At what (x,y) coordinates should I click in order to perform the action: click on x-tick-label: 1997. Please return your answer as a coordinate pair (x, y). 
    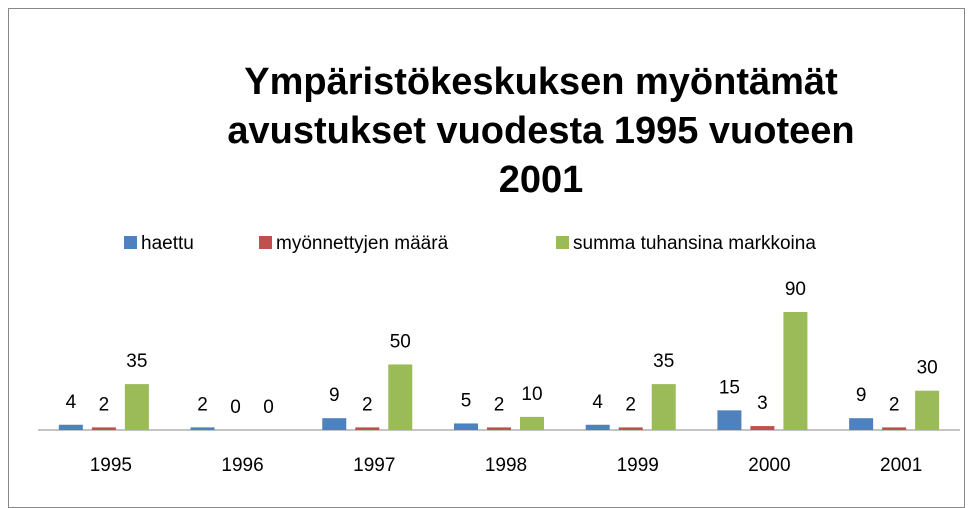
    Looking at the image, I should click on (374, 465).